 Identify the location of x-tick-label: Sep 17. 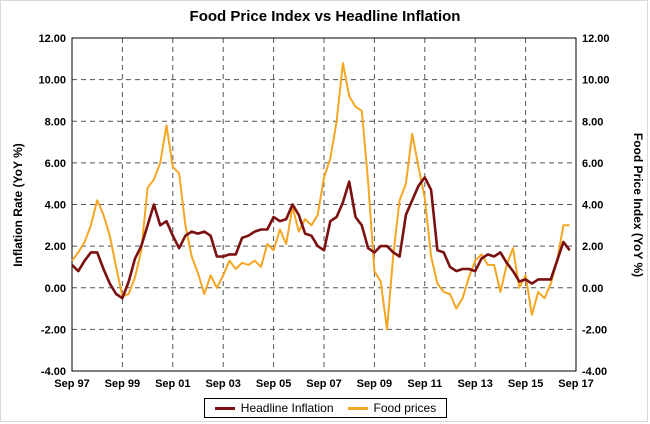
(575, 384).